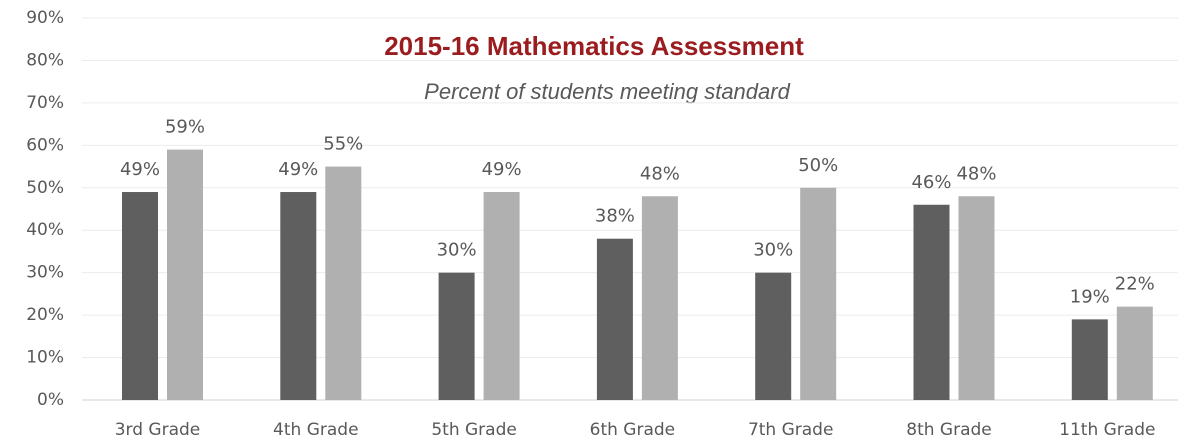 This screenshot has width=1180, height=444. I want to click on value-label: 59%, so click(185, 127).